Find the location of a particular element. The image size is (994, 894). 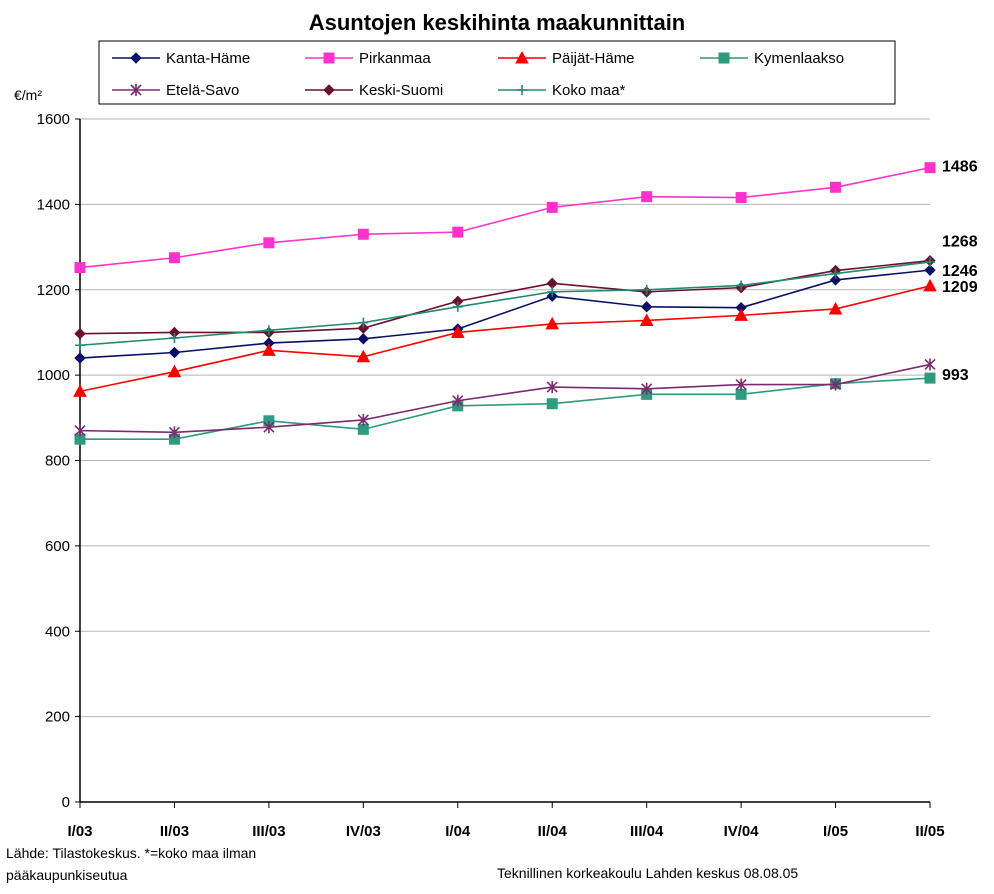

legend-item-kymenlaakso: Kymenlaakso is located at coordinates (772, 58).